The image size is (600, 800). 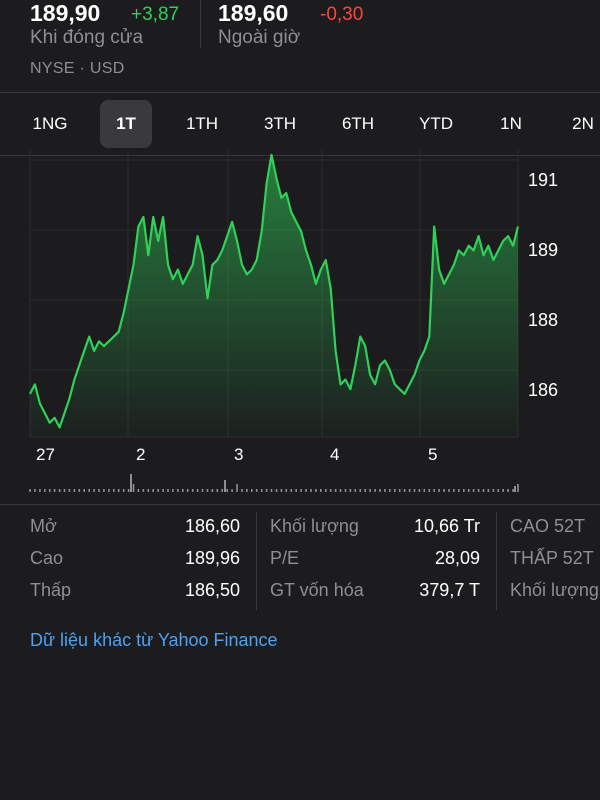 What do you see at coordinates (87, 37) in the screenshot?
I see `close-label: Khi đóng cửa` at bounding box center [87, 37].